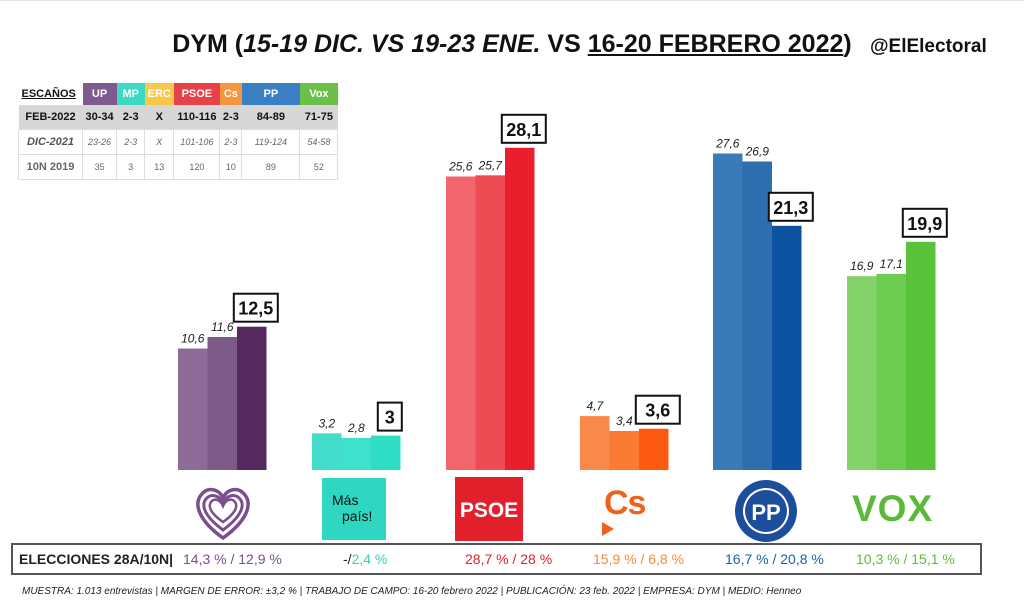 This screenshot has width=1024, height=605. I want to click on data-label-m-s-pa-s-current: 3, so click(390, 418).